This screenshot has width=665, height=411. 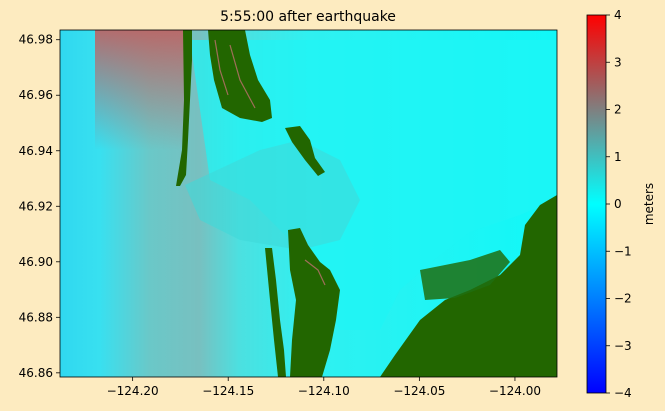 I want to click on x-tick-label: −124.05, so click(x=419, y=391).